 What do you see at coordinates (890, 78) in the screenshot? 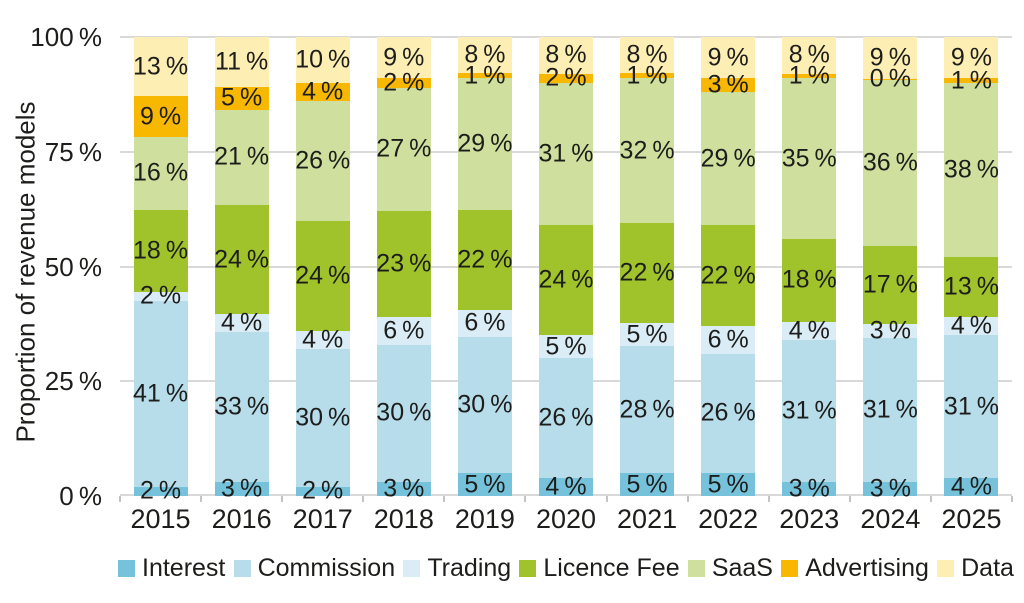
I see `segment-value-label: 0 %` at bounding box center [890, 78].